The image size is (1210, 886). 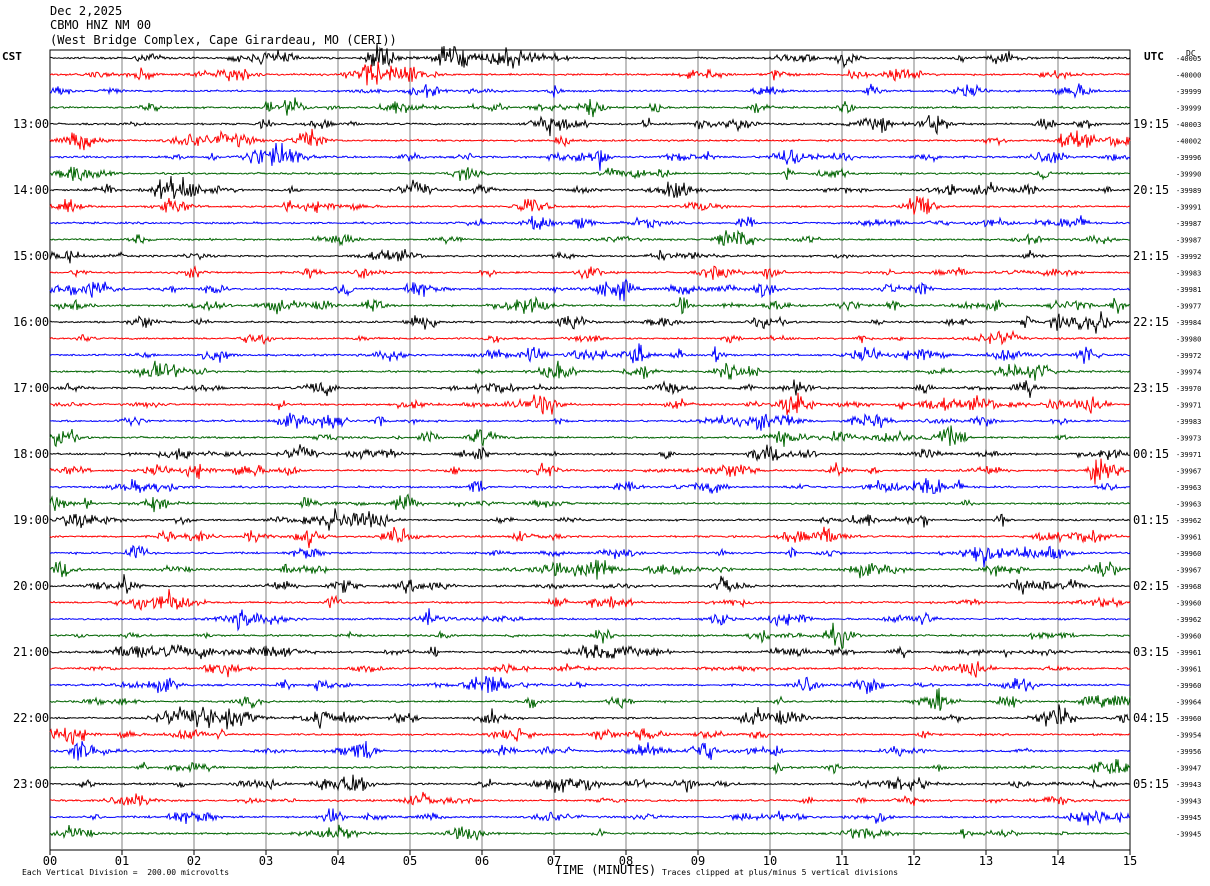 What do you see at coordinates (1188, 241) in the screenshot?
I see `dc-offset-label: -39987` at bounding box center [1188, 241].